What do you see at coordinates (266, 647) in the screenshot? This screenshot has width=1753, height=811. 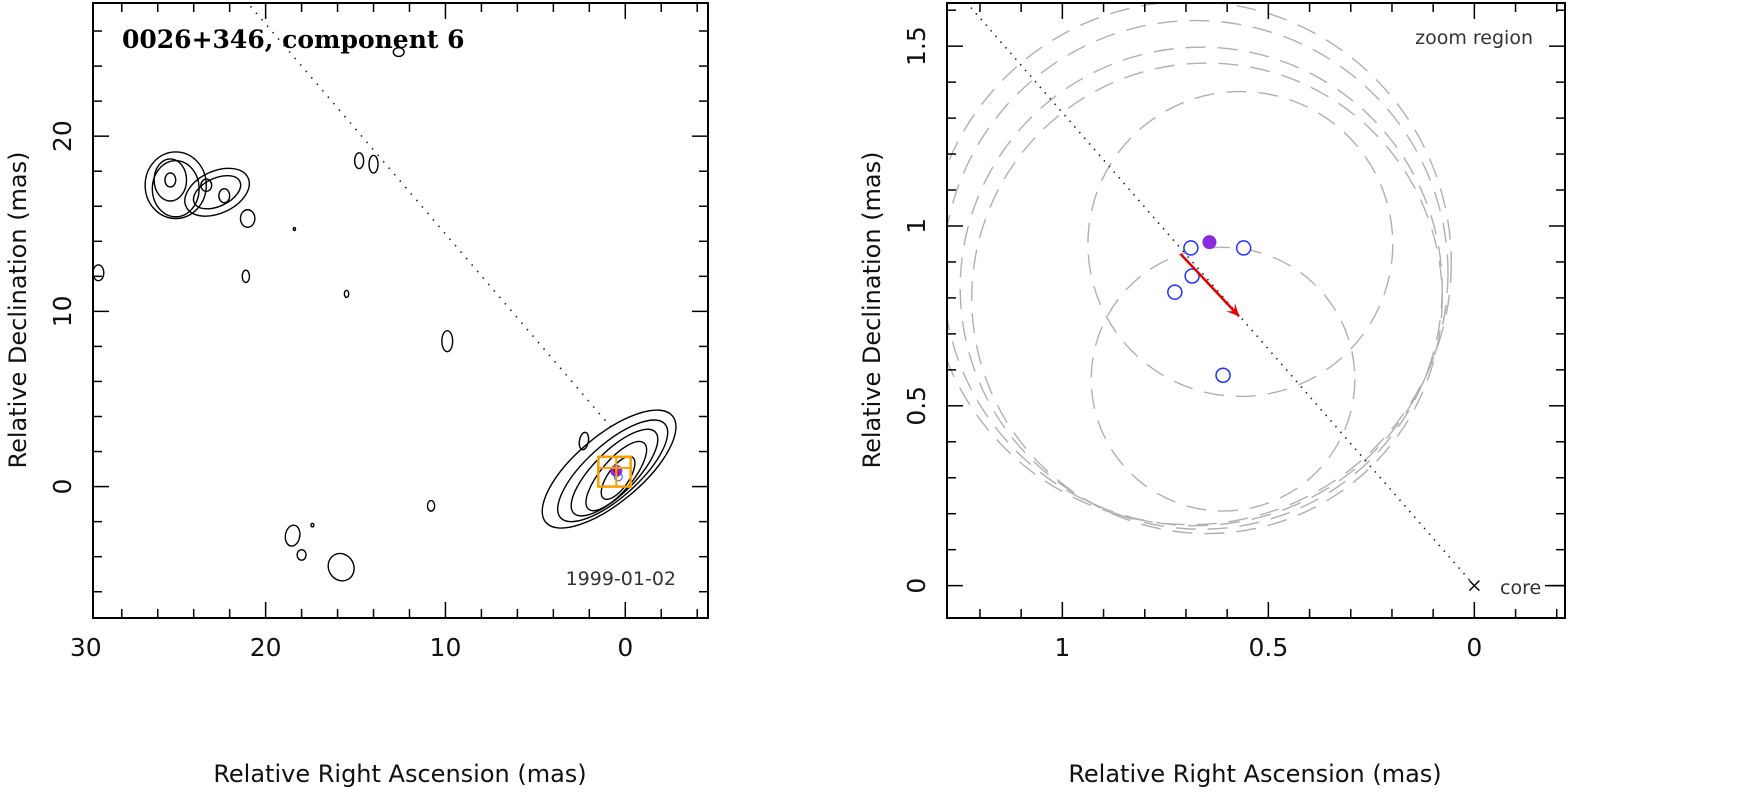 I see `x-tick-label: 20` at bounding box center [266, 647].